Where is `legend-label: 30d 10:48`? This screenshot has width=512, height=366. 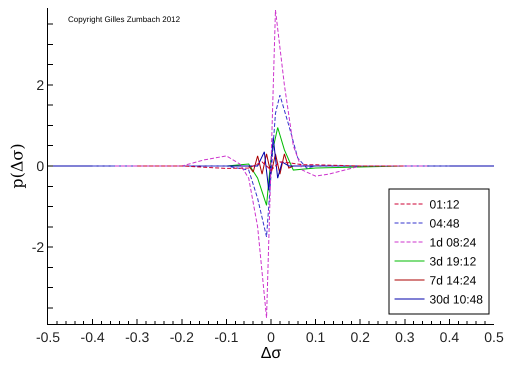 legend-label: 30d 10:48 is located at coordinates (457, 299).